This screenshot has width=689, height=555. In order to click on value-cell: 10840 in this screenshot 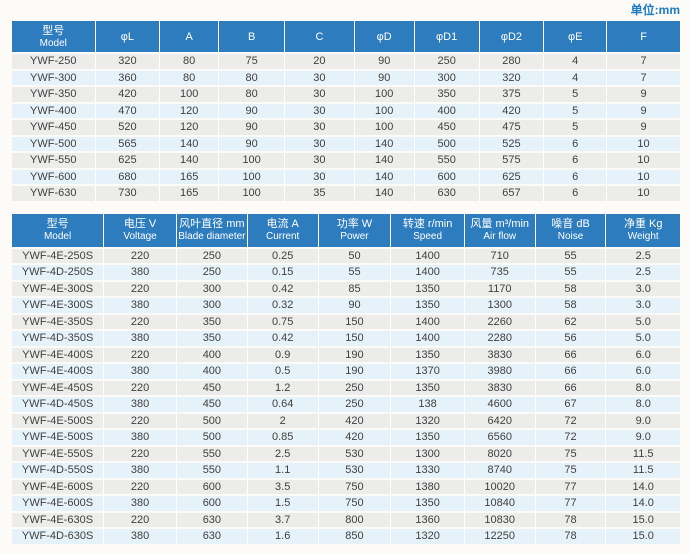, I will do `click(500, 504)`.